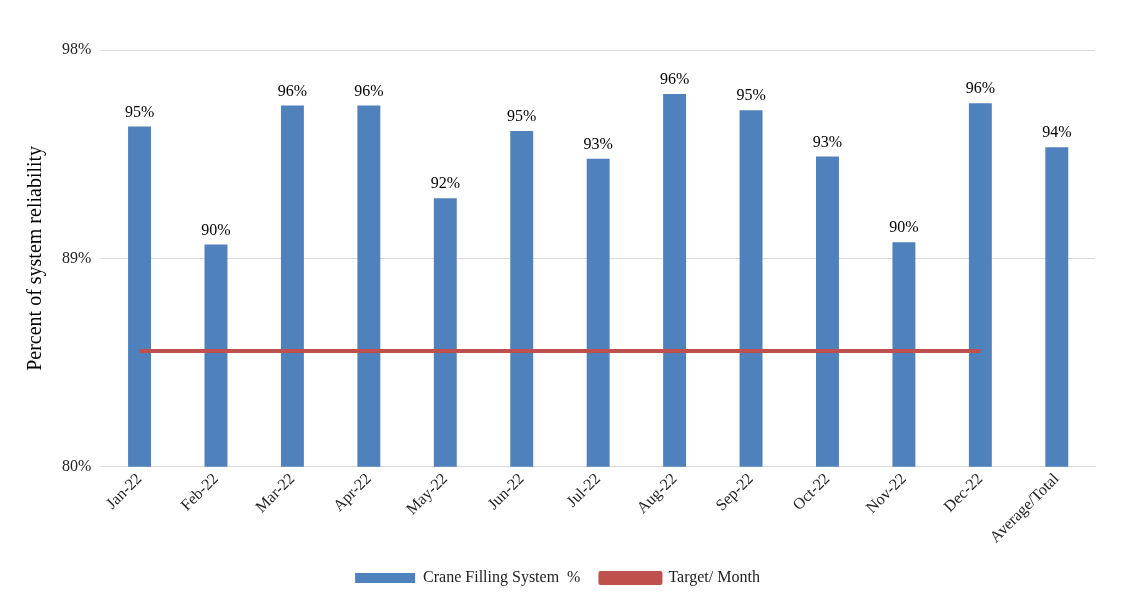 The height and width of the screenshot is (606, 1145). What do you see at coordinates (77, 257) in the screenshot?
I see `y-tick-label: 89%` at bounding box center [77, 257].